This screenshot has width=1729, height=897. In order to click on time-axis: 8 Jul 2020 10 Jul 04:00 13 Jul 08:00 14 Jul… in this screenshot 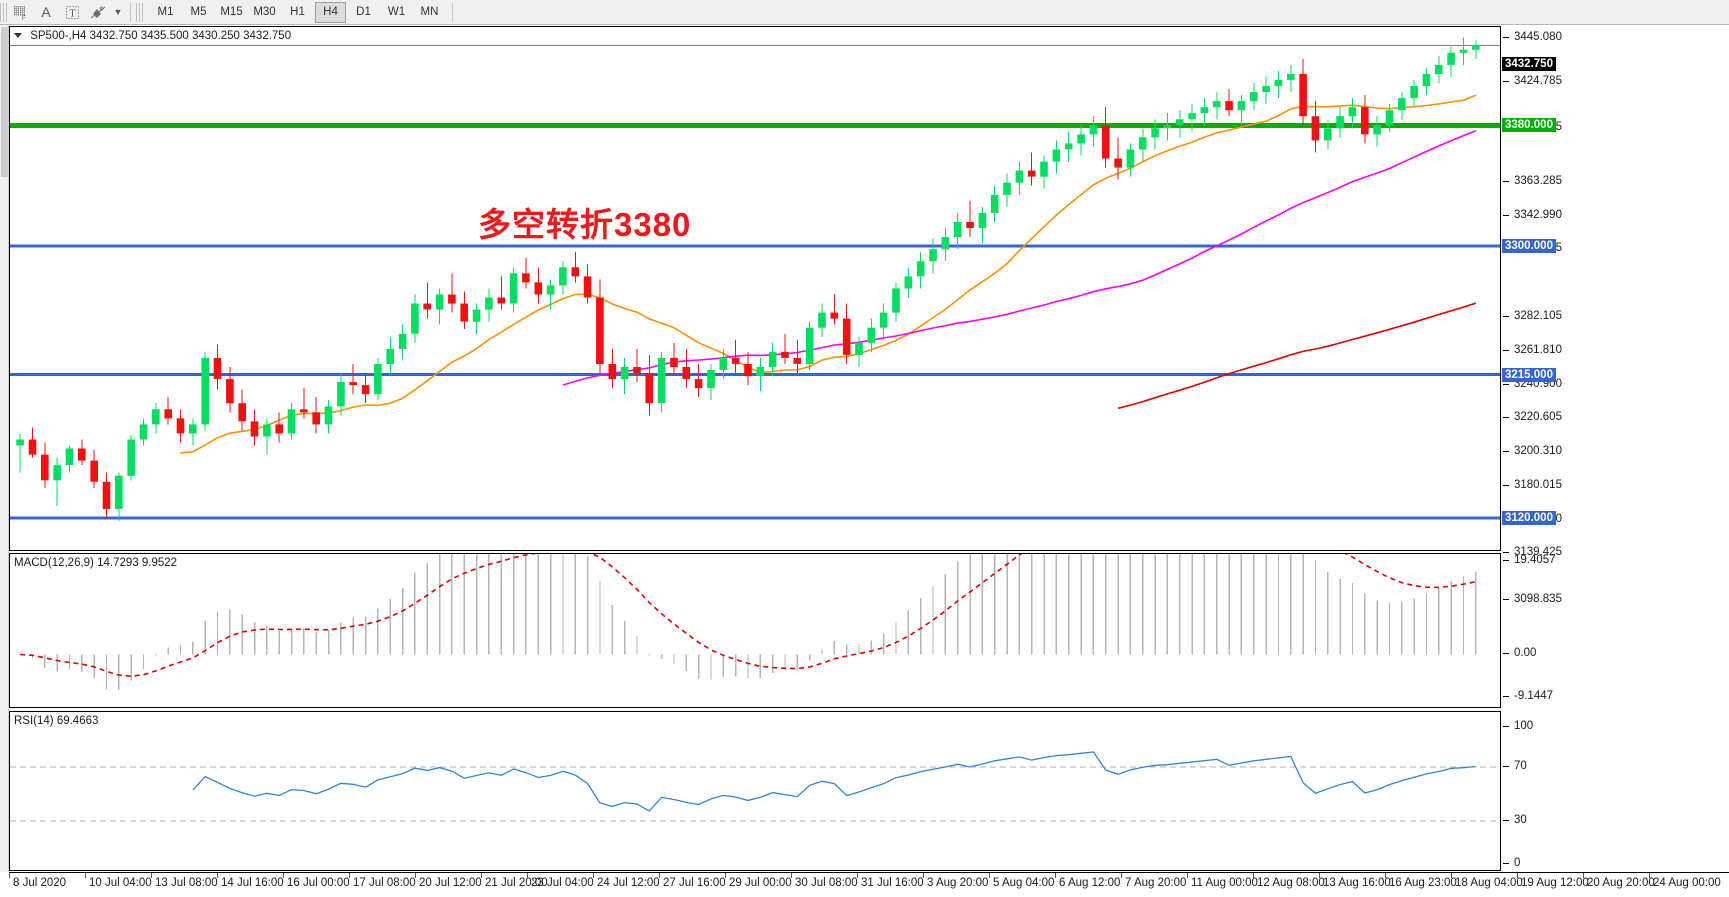, I will do `click(869, 884)`.